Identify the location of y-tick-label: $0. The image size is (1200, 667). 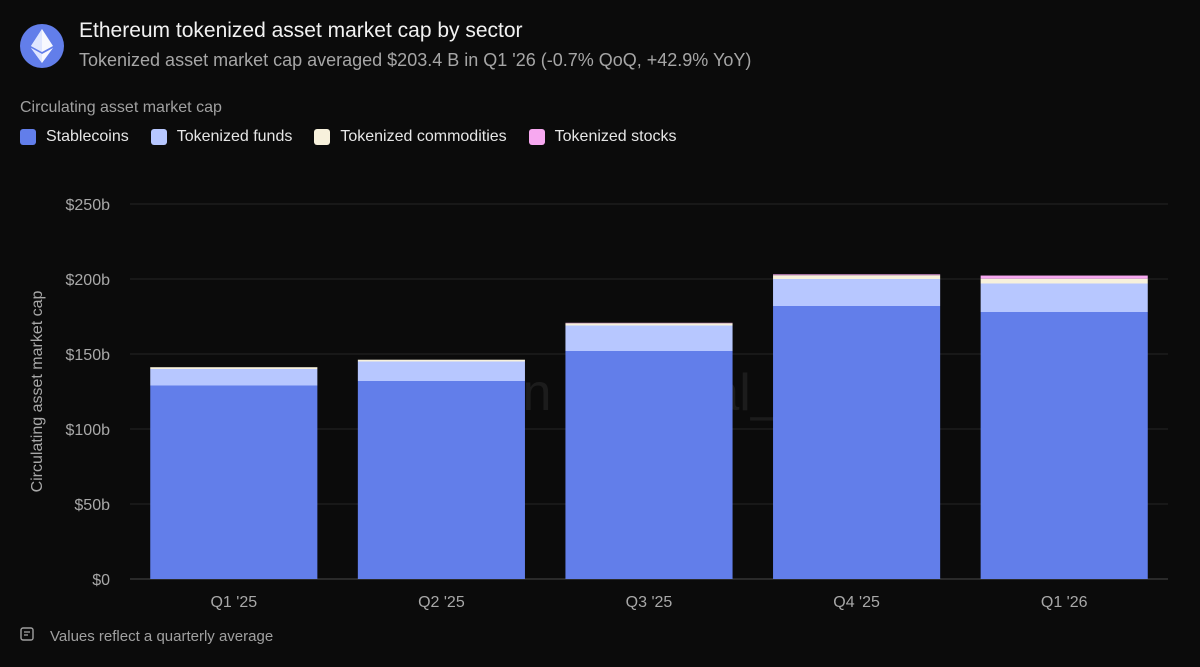
(101, 580).